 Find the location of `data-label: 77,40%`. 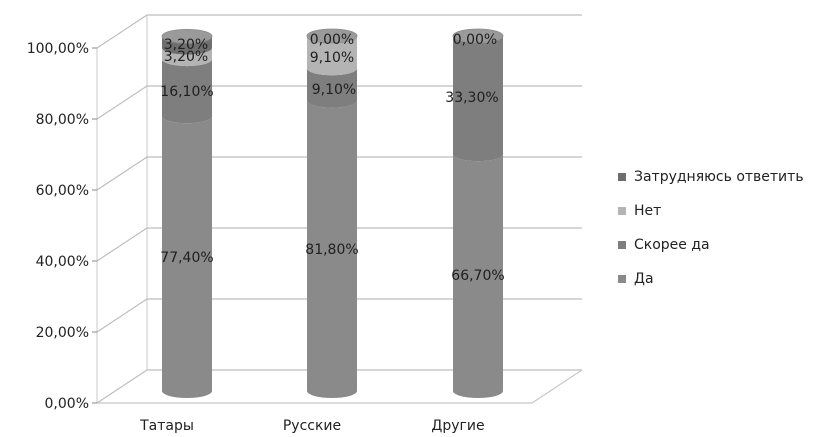

data-label: 77,40% is located at coordinates (186, 258).